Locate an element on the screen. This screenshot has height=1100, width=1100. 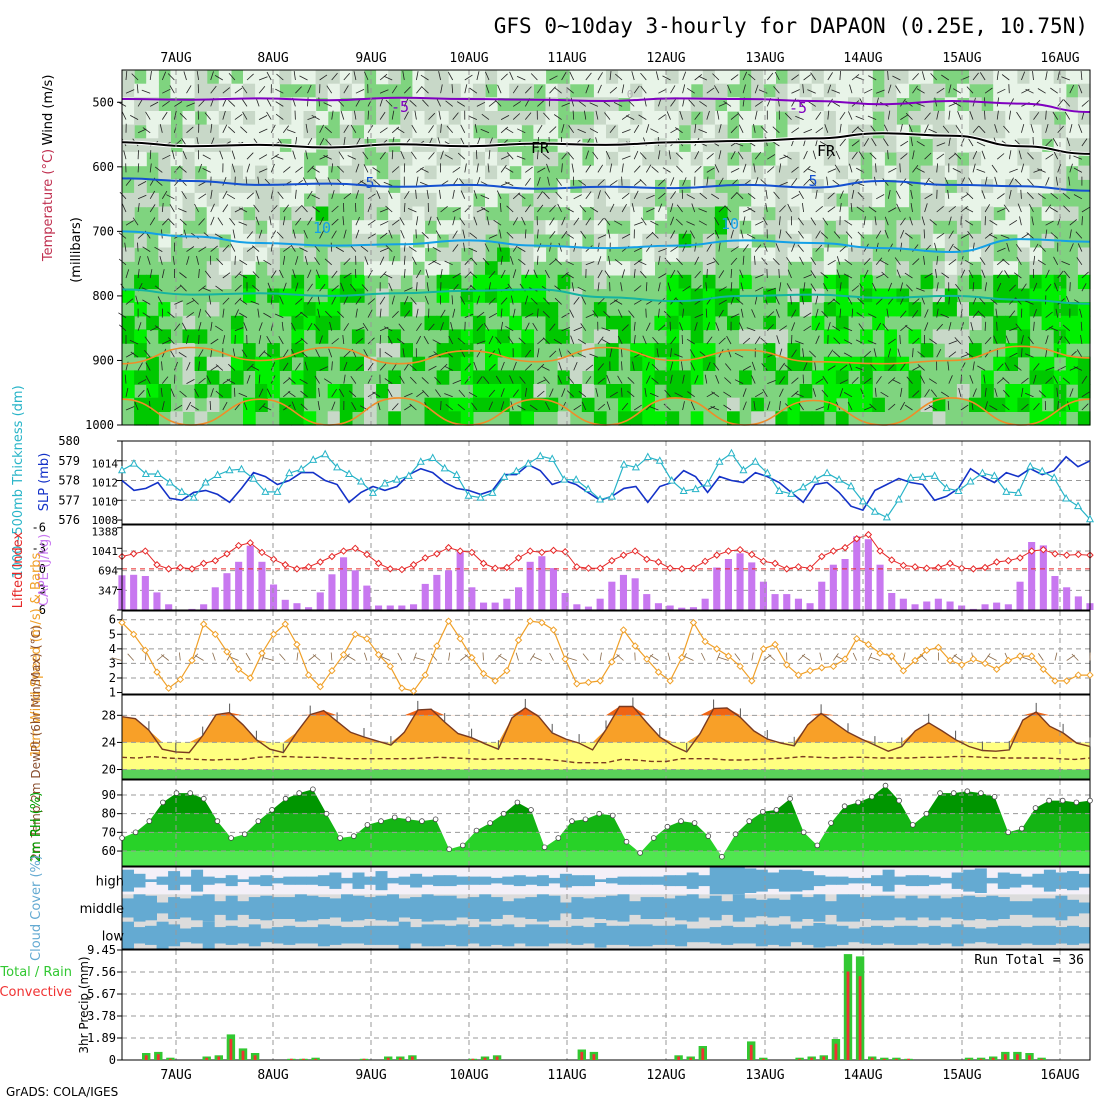
li-tick-2: 0 is located at coordinates (42, 569).